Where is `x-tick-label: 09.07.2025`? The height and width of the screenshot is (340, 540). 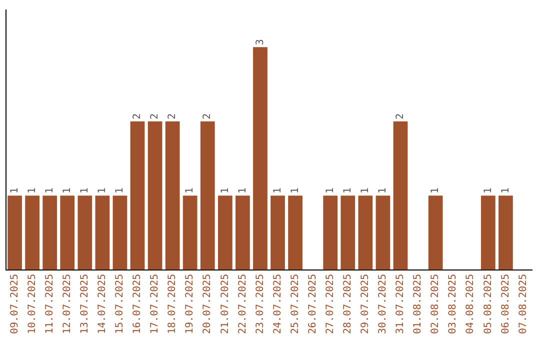
x-tick-label: 09.07.2025 is located at coordinates (14, 304).